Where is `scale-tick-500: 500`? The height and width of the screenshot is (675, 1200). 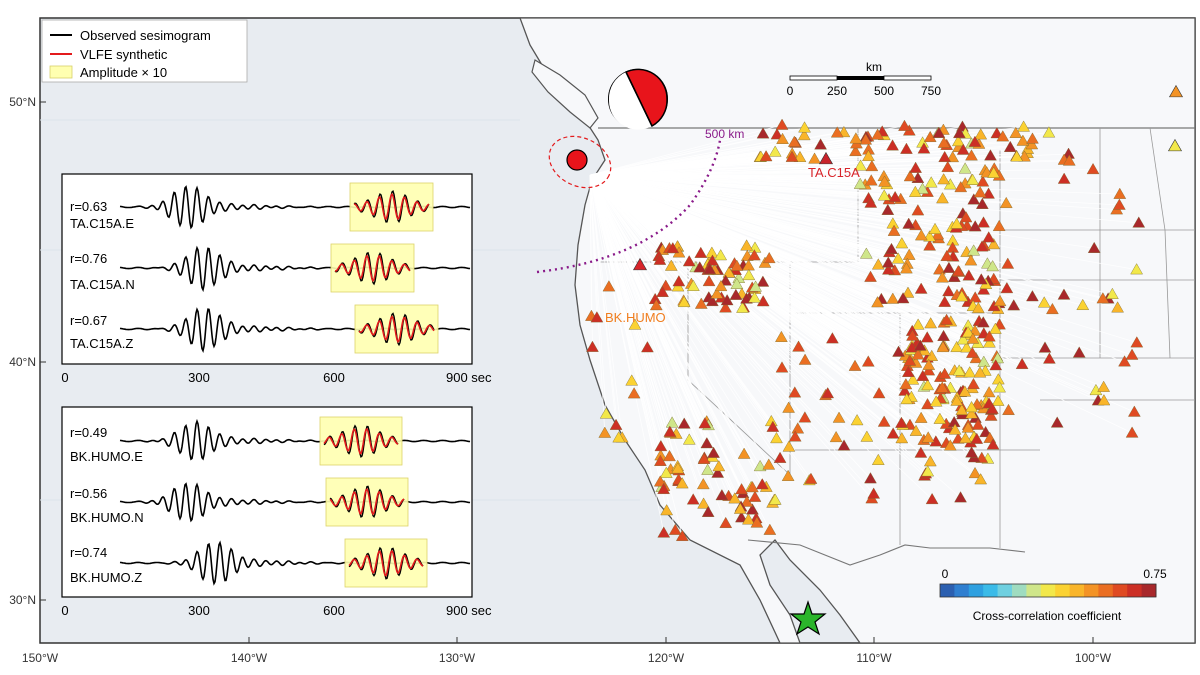 scale-tick-500: 500 is located at coordinates (884, 91).